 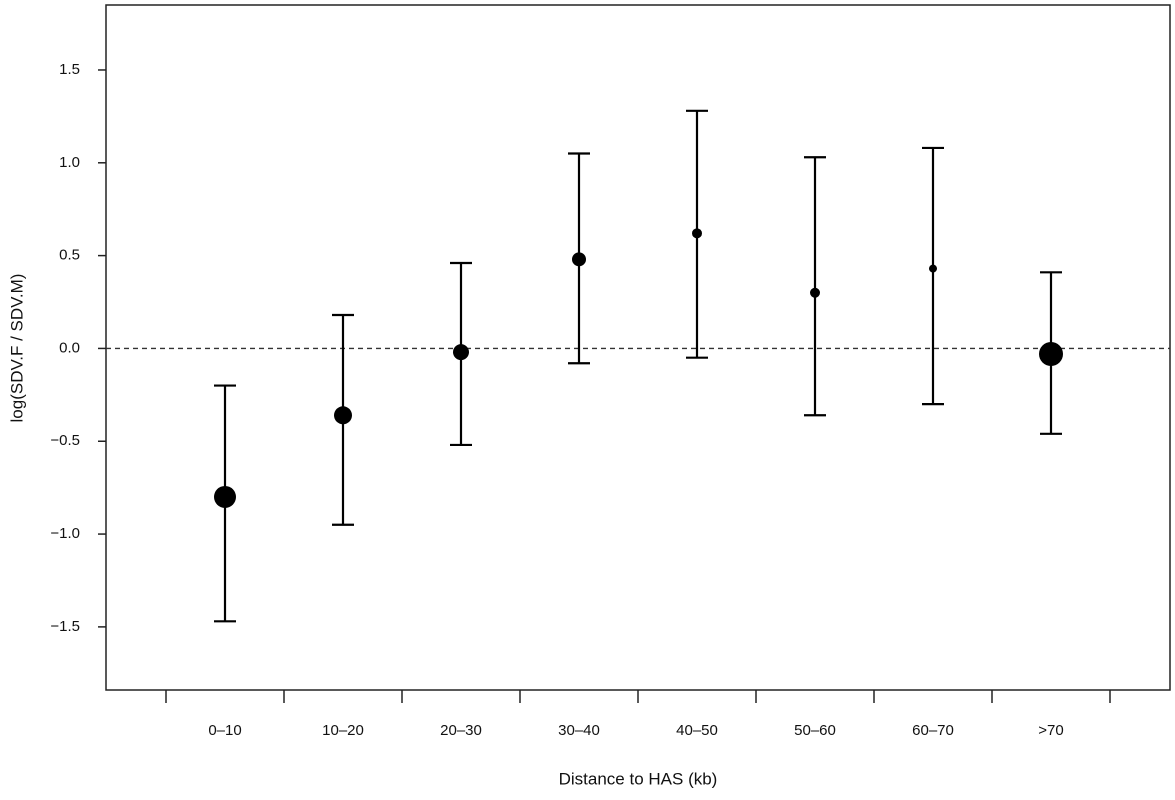 What do you see at coordinates (69, 69) in the screenshot?
I see `y-tick-label: 1.5` at bounding box center [69, 69].